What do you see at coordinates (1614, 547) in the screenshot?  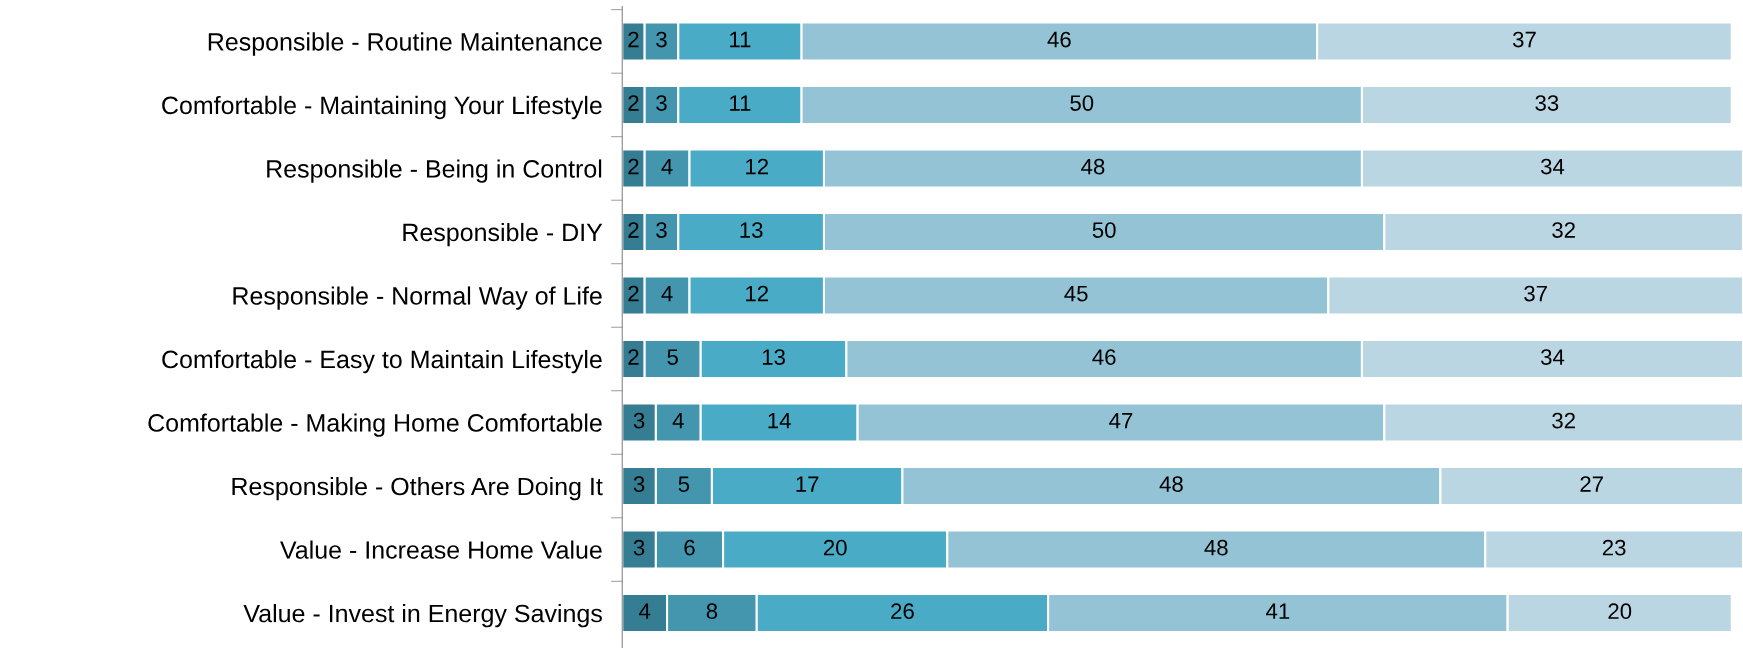 I see `data-label: 23` at bounding box center [1614, 547].